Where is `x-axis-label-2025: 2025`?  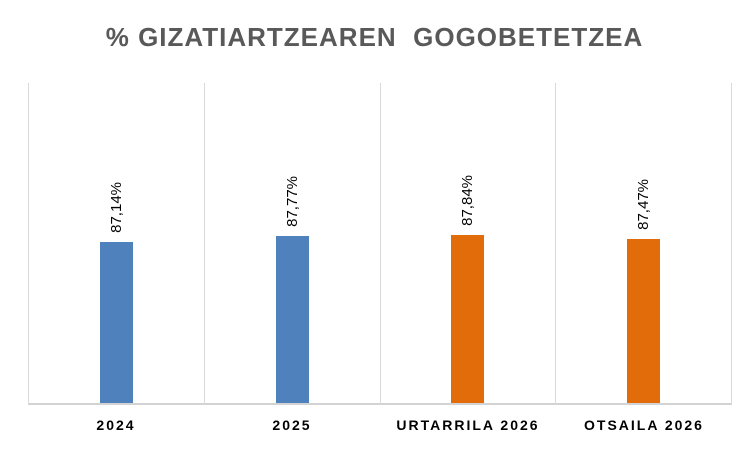
x-axis-label-2025: 2025 is located at coordinates (292, 425).